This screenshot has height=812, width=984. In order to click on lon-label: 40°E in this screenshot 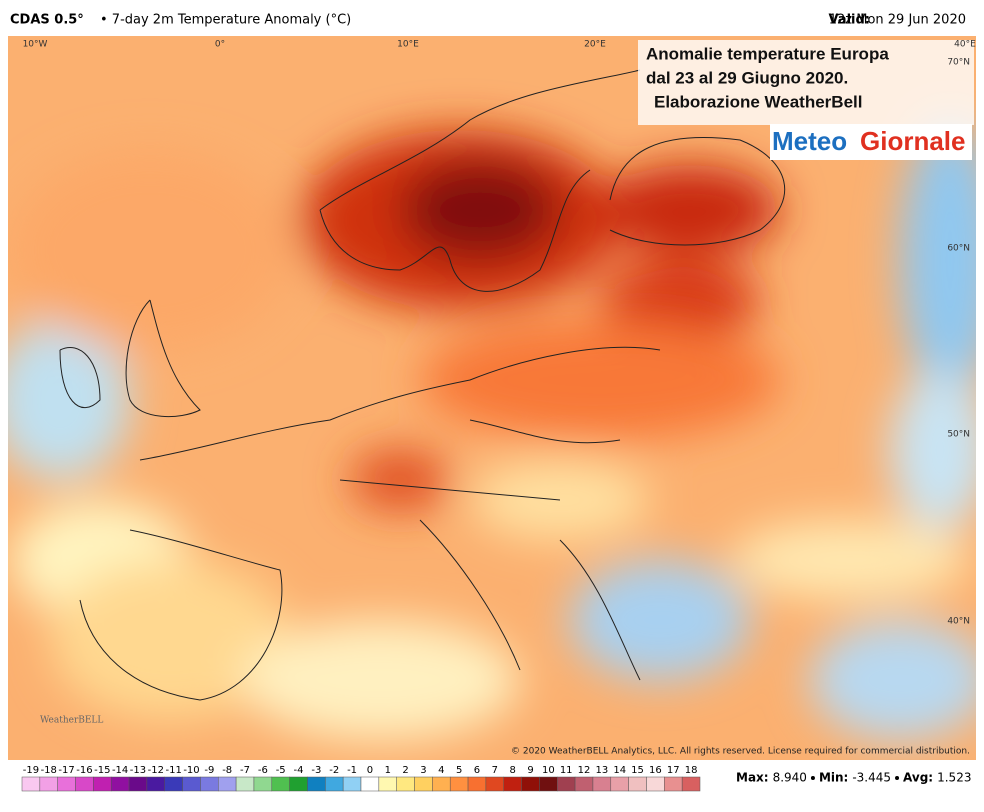, I will do `click(965, 45)`.